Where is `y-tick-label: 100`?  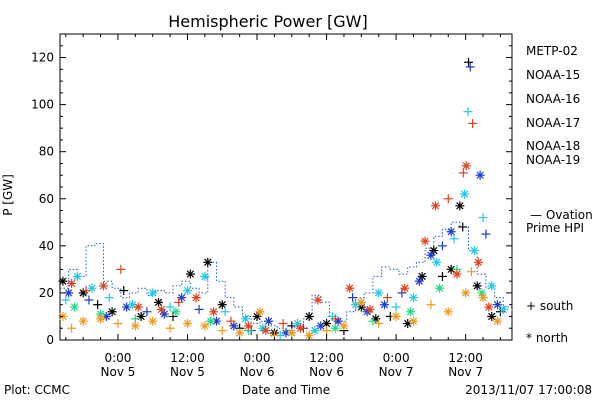
y-tick-label: 100 is located at coordinates (42, 105).